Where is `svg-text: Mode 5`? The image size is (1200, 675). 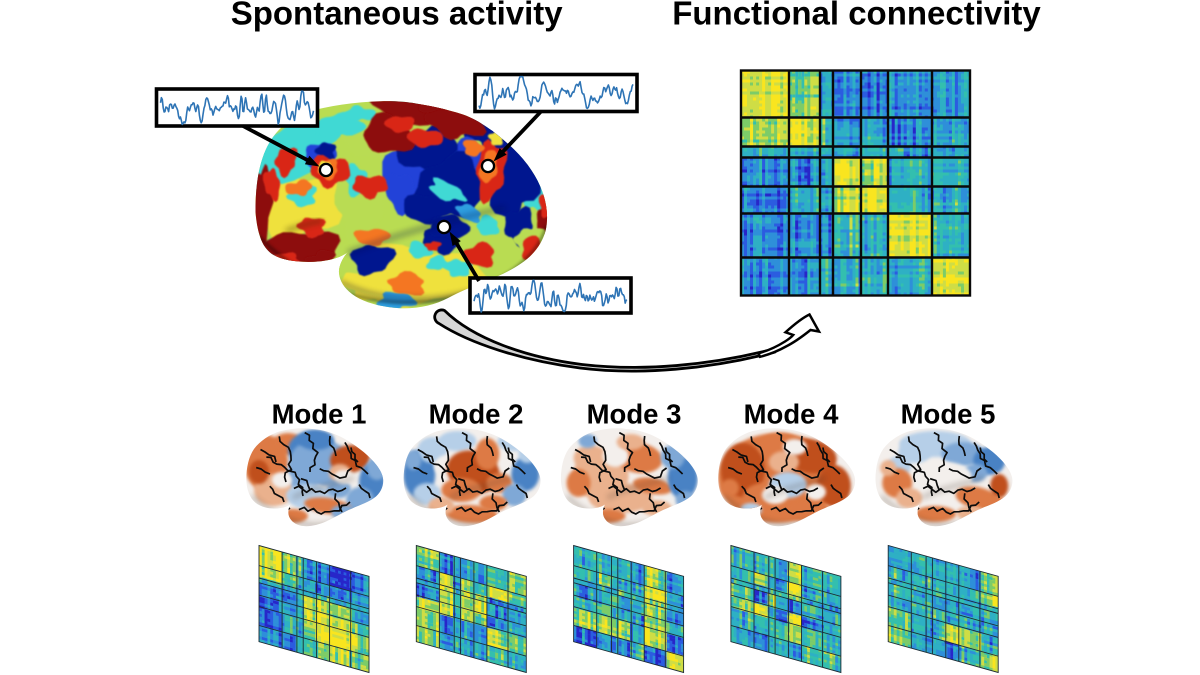
svg-text: Mode 5 is located at coordinates (948, 414).